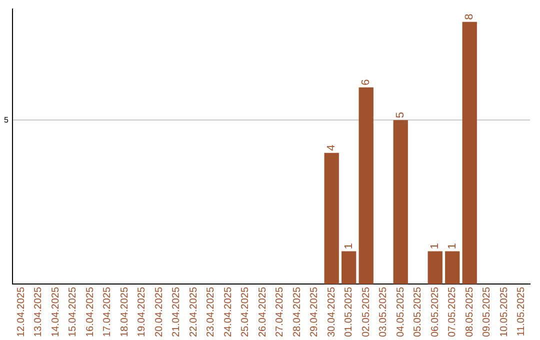 The image size is (540, 340). What do you see at coordinates (108, 312) in the screenshot?
I see `x-tick-label: 17.04.2025` at bounding box center [108, 312].